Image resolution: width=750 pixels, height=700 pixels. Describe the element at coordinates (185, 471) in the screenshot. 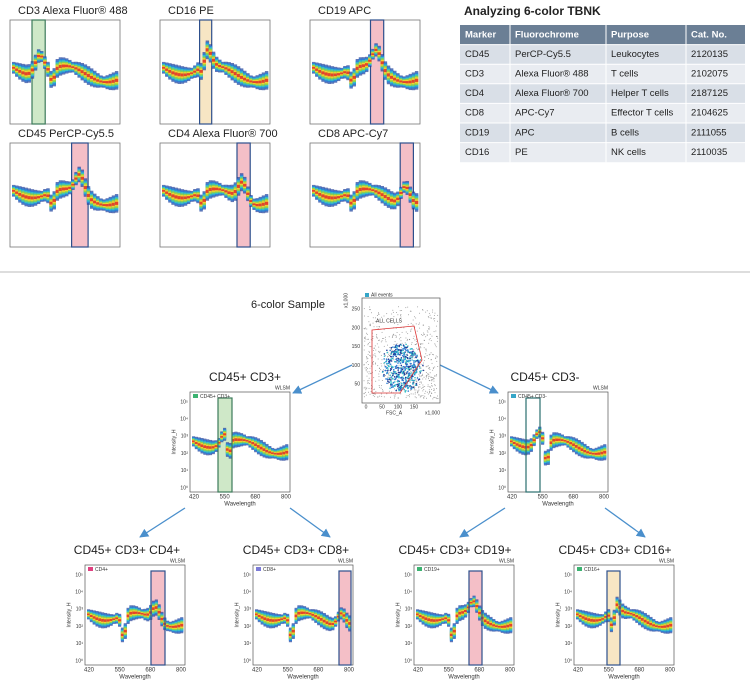

I see `y-tick-label: 10¹` at that location.